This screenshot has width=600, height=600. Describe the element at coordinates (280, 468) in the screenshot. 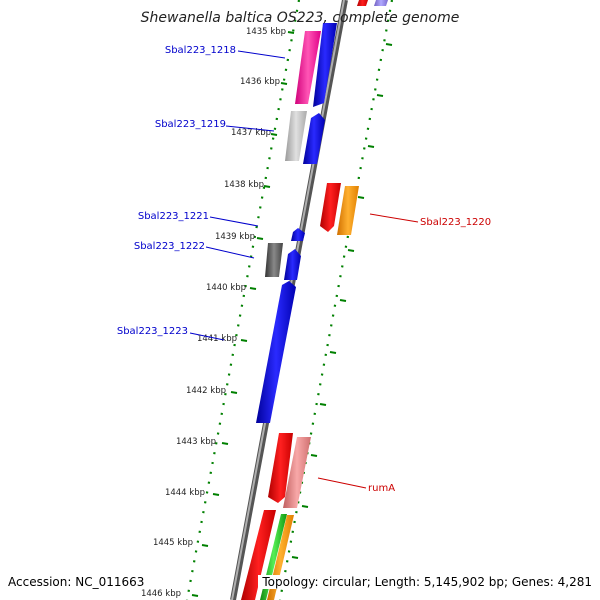

I see `gene-feature-rumA-red` at that location.